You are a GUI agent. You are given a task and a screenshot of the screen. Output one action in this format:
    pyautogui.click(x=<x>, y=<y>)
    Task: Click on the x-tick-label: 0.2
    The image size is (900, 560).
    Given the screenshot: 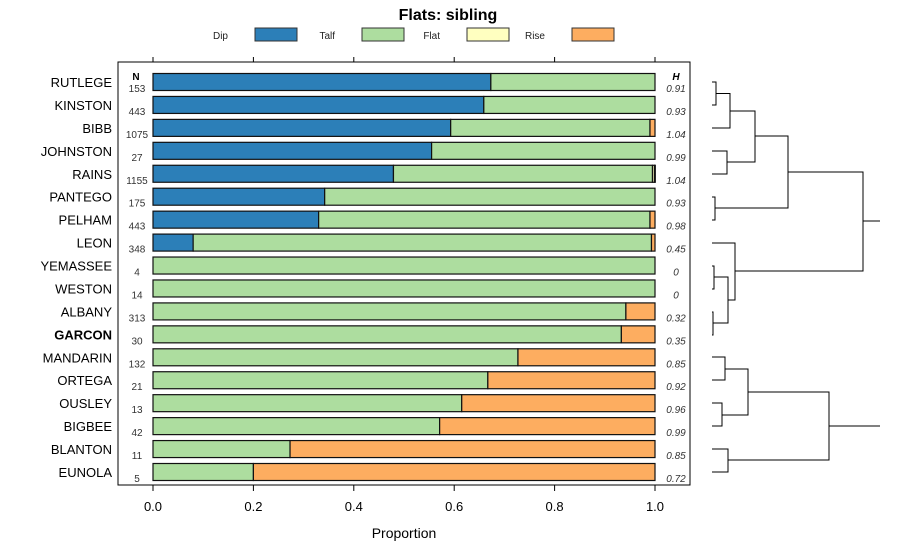 What is the action you would take?
    pyautogui.click(x=253, y=506)
    